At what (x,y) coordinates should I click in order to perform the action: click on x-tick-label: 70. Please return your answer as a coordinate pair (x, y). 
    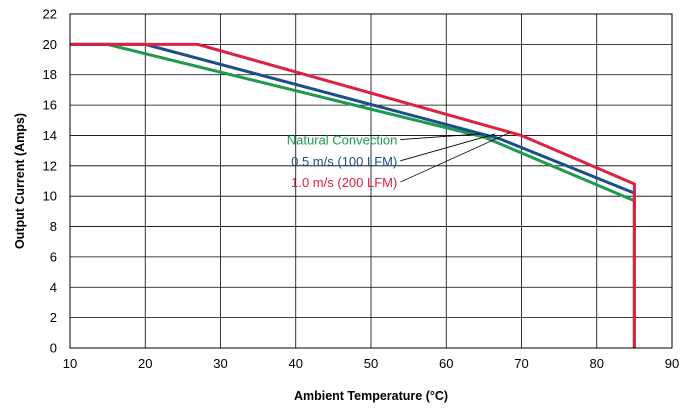
    Looking at the image, I should click on (521, 363).